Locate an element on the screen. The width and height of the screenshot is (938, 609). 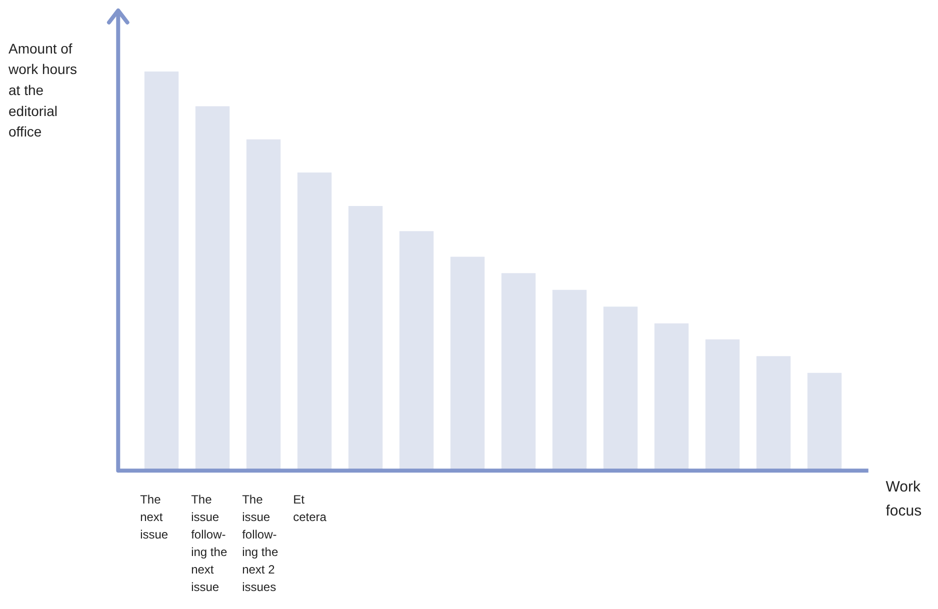
x-tick-label: The issue follow-ing the next 2 issues is located at coordinates (260, 543).